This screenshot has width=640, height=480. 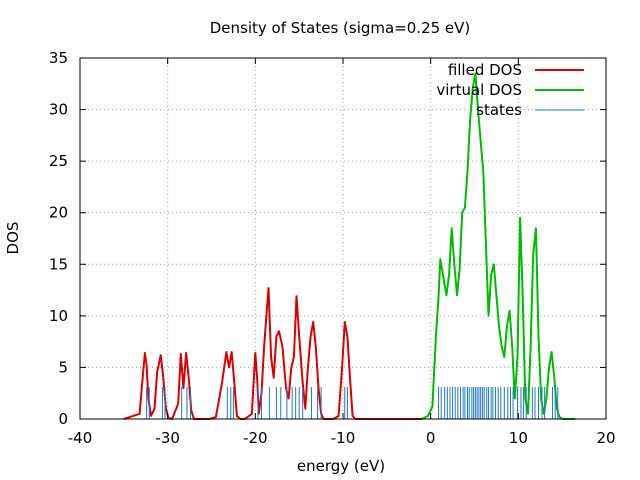 I want to click on legend: filled DOS virtual DOS states, so click(x=510, y=90).